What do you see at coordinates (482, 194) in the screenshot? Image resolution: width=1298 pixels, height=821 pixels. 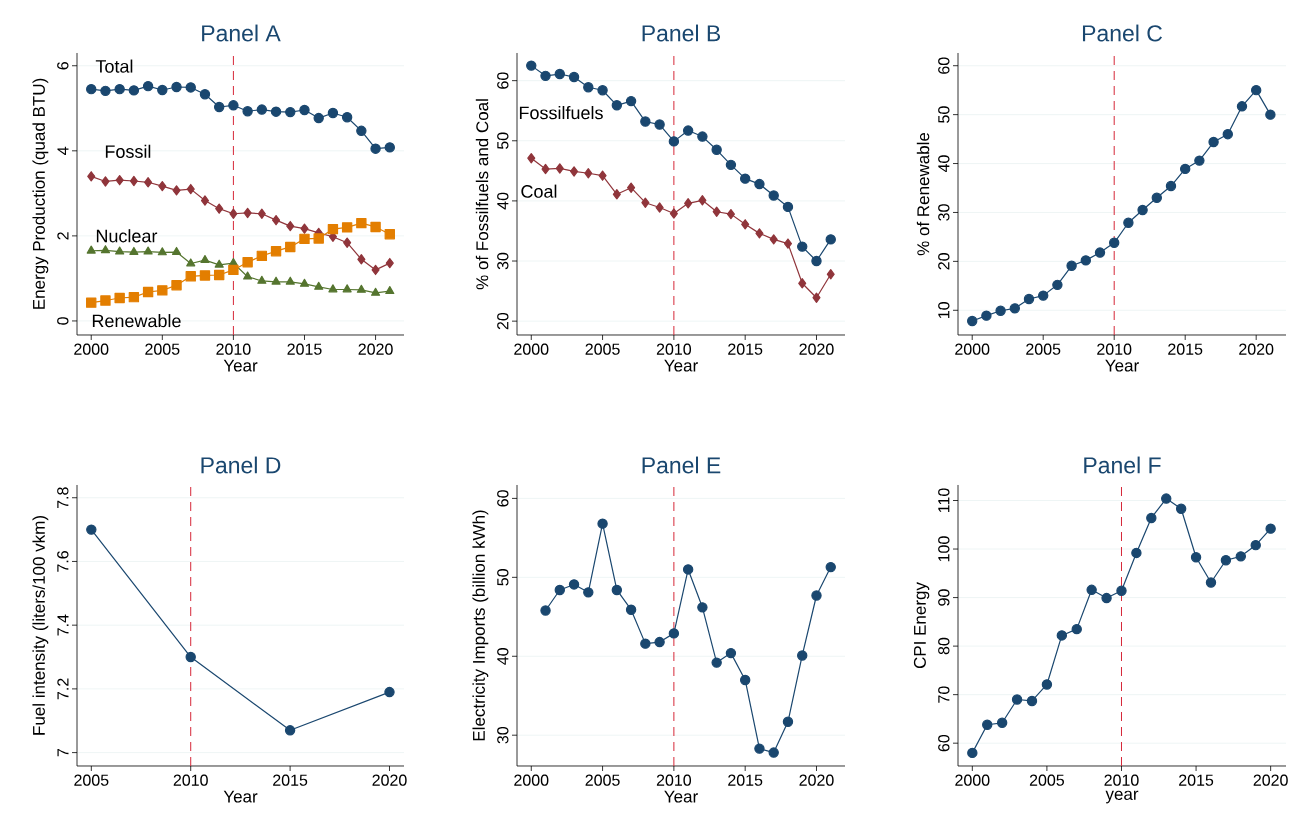 I see `y-axis-title: % of Fossilfuels and Coal` at bounding box center [482, 194].